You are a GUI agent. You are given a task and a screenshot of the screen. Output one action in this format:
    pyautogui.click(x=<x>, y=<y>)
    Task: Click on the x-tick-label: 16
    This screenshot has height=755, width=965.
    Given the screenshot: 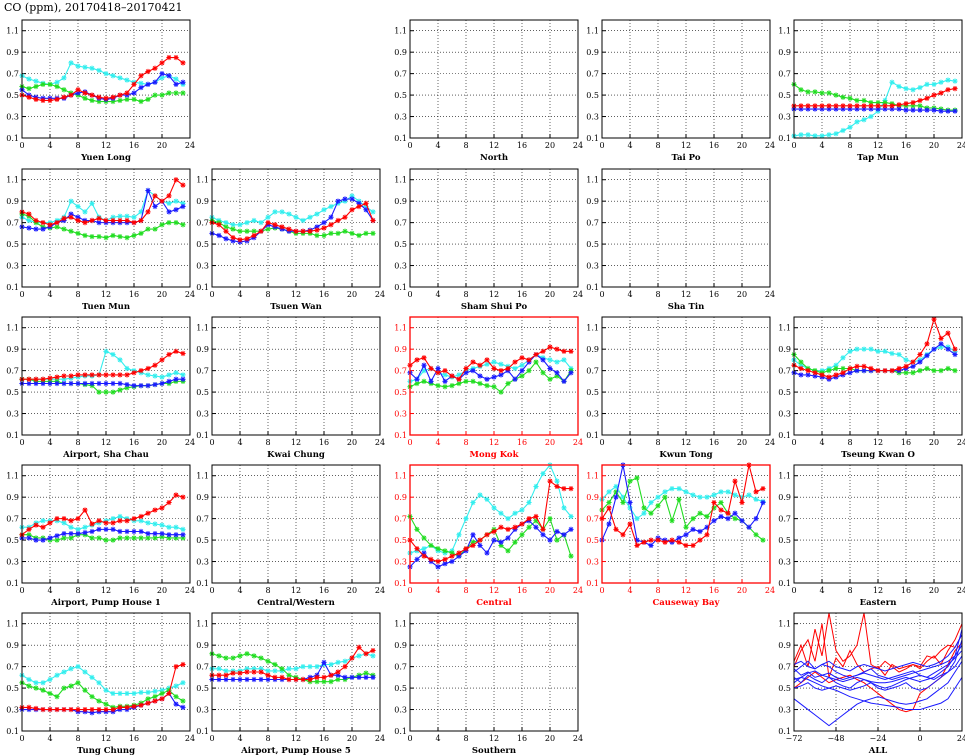 What is the action you would take?
    pyautogui.click(x=522, y=294)
    